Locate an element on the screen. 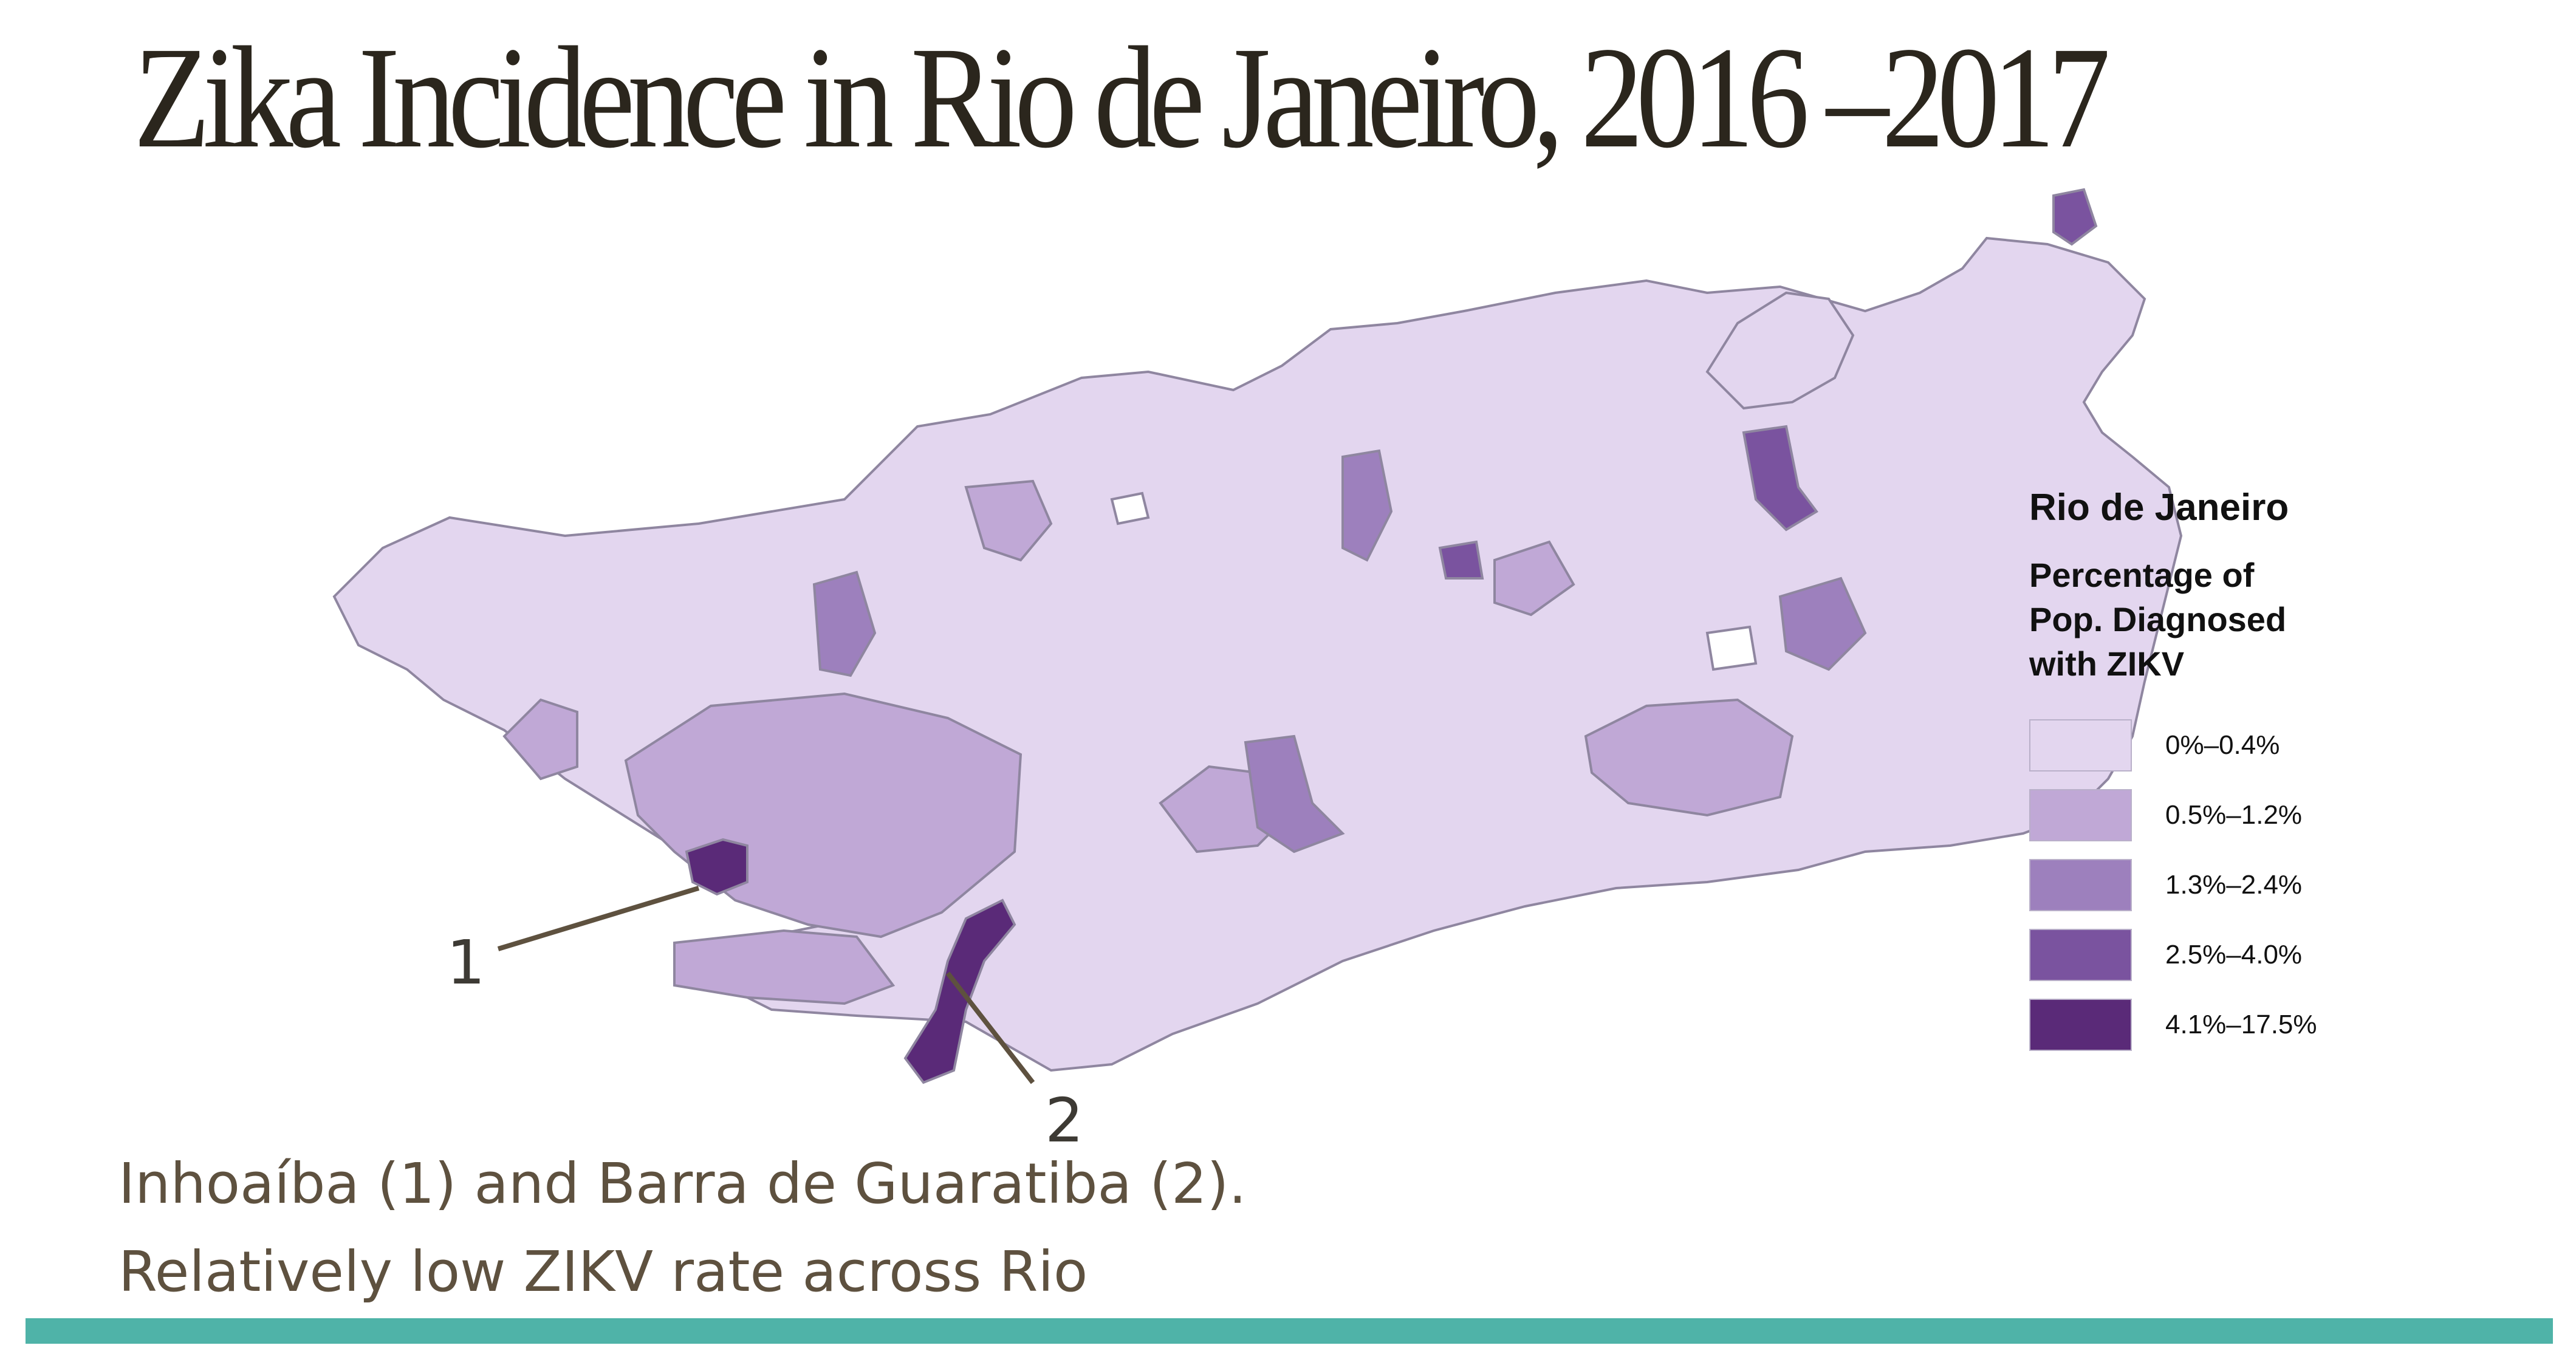  legend-label: 0%–0.4% is located at coordinates (2222, 745).